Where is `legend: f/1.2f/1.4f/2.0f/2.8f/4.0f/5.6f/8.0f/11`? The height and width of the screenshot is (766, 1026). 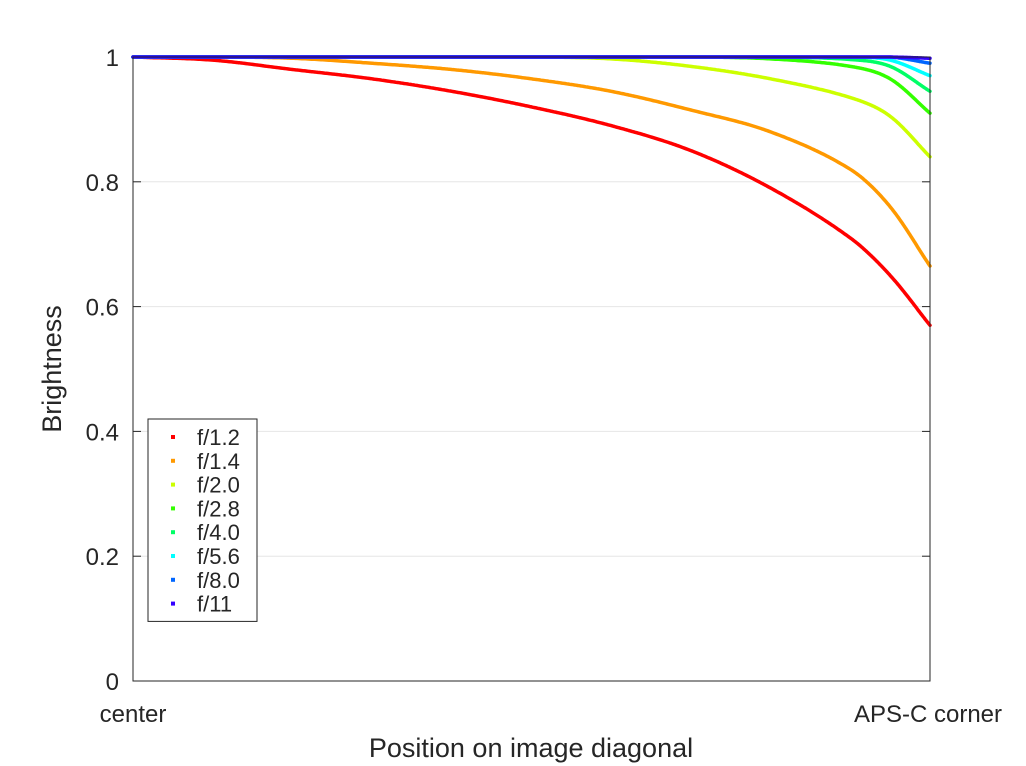
legend: f/1.2f/1.4f/2.0f/2.8f/4.0f/5.6f/8.0f/11 is located at coordinates (202, 520).